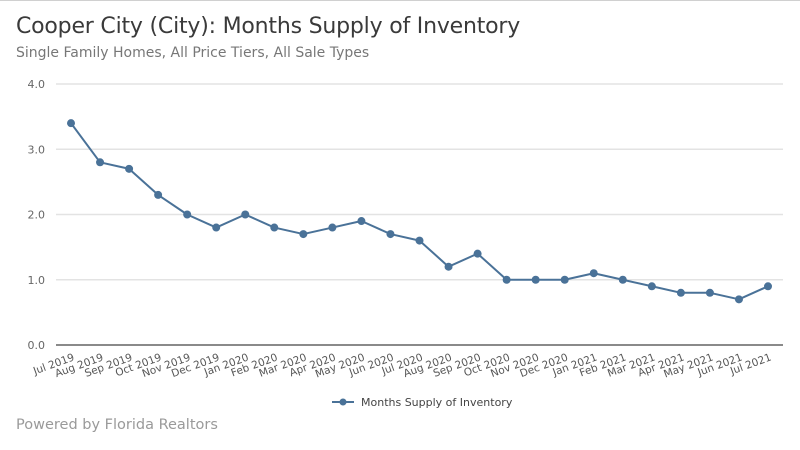 The image size is (800, 450). I want to click on y-tick-label: 1.0, so click(37, 280).